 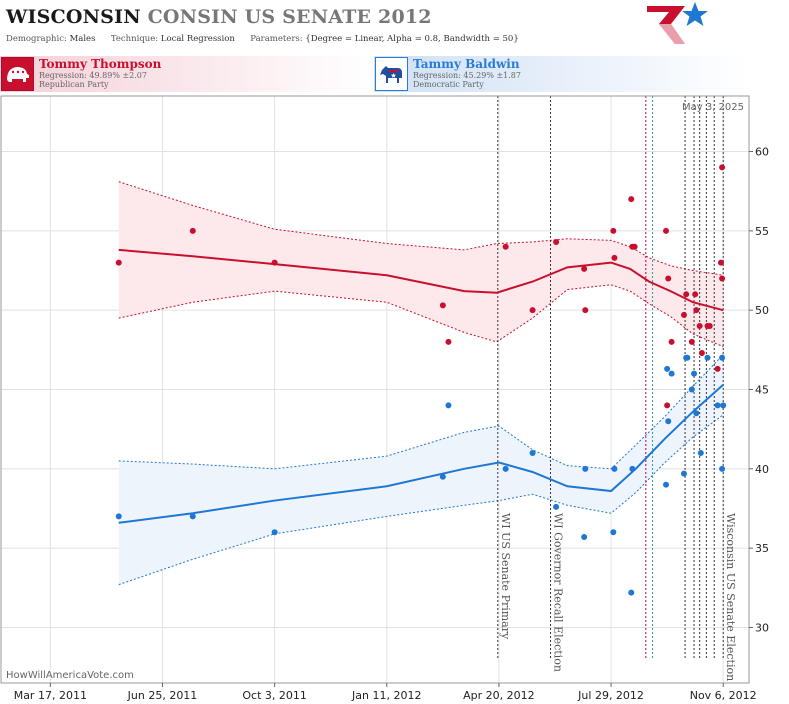 I want to click on y-tick-label: 45, so click(x=762, y=390).